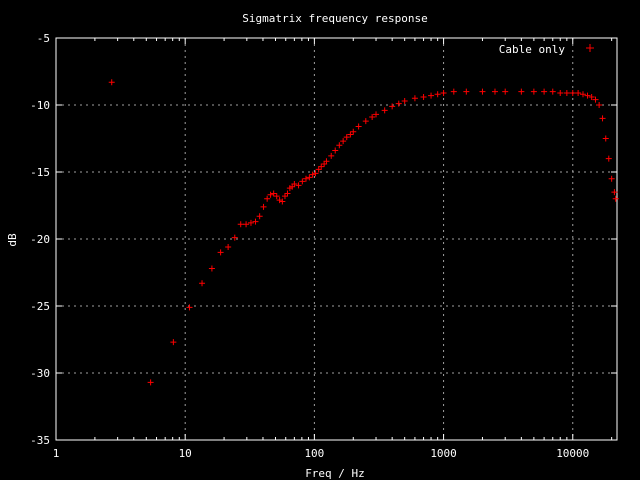 Image resolution: width=640 pixels, height=480 pixels. I want to click on legend: Cable only, so click(546, 49).